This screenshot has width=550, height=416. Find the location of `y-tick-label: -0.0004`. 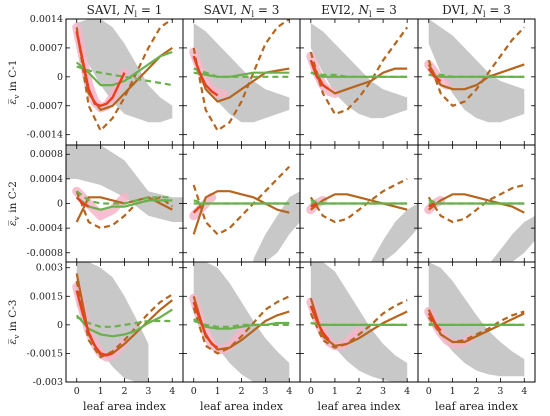

y-tick-label: -0.0004 is located at coordinates (45, 228).